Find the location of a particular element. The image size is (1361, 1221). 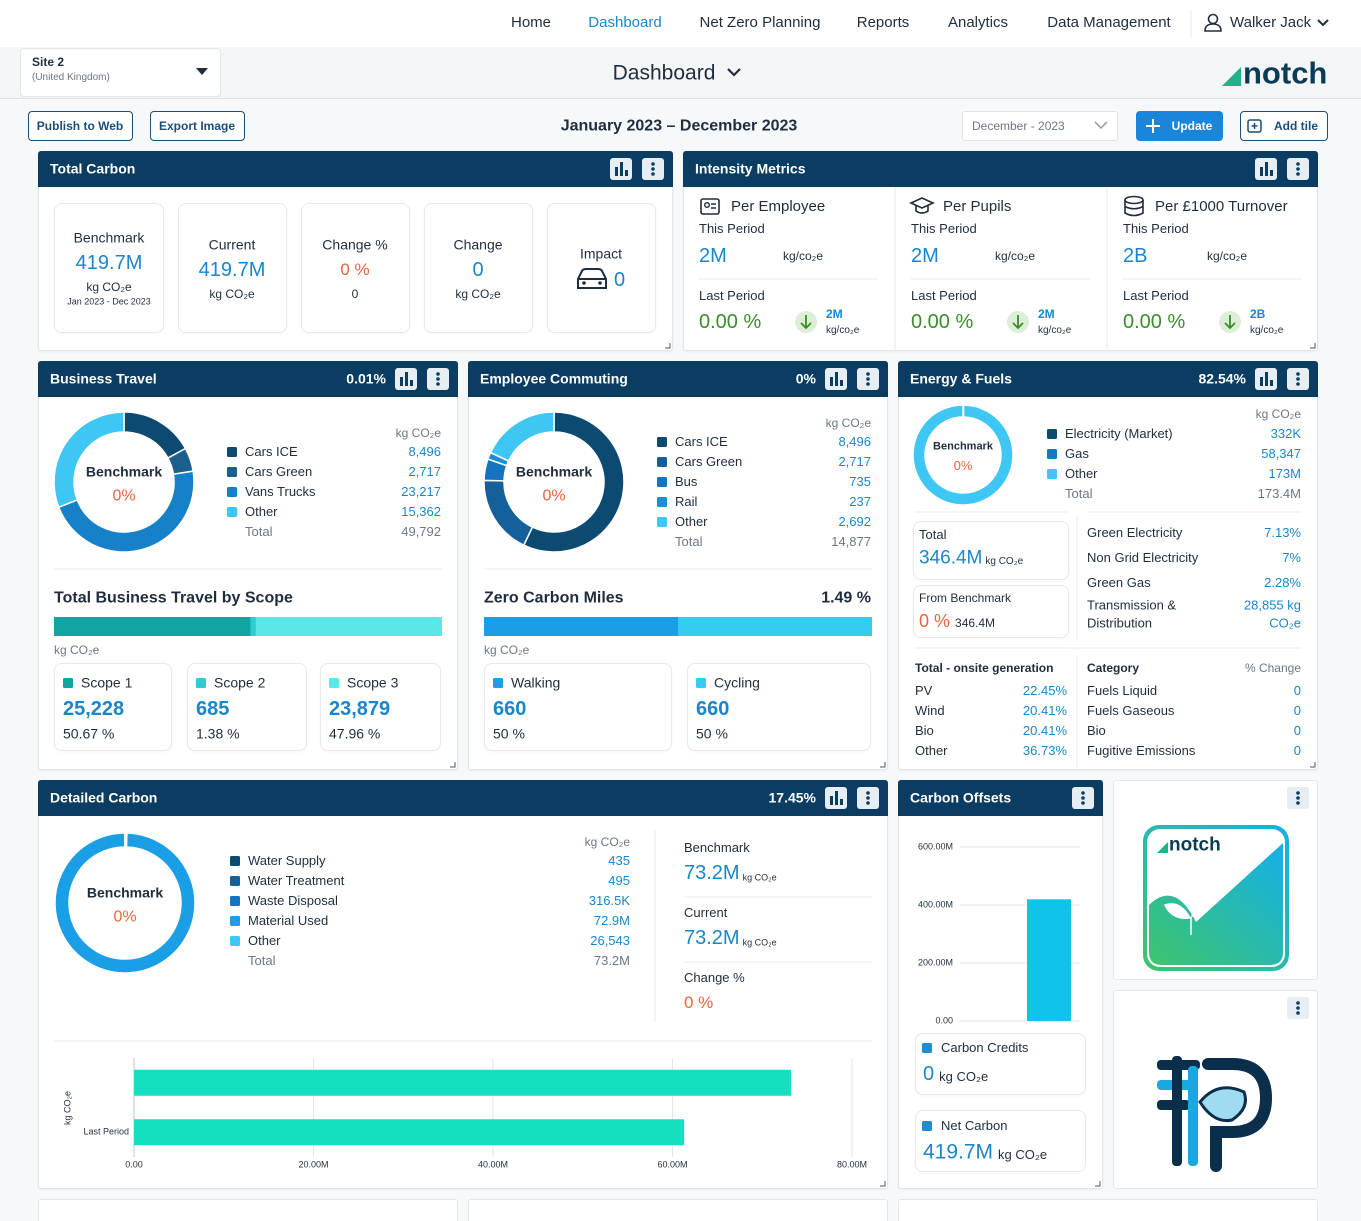

site-selector is located at coordinates (120, 72).